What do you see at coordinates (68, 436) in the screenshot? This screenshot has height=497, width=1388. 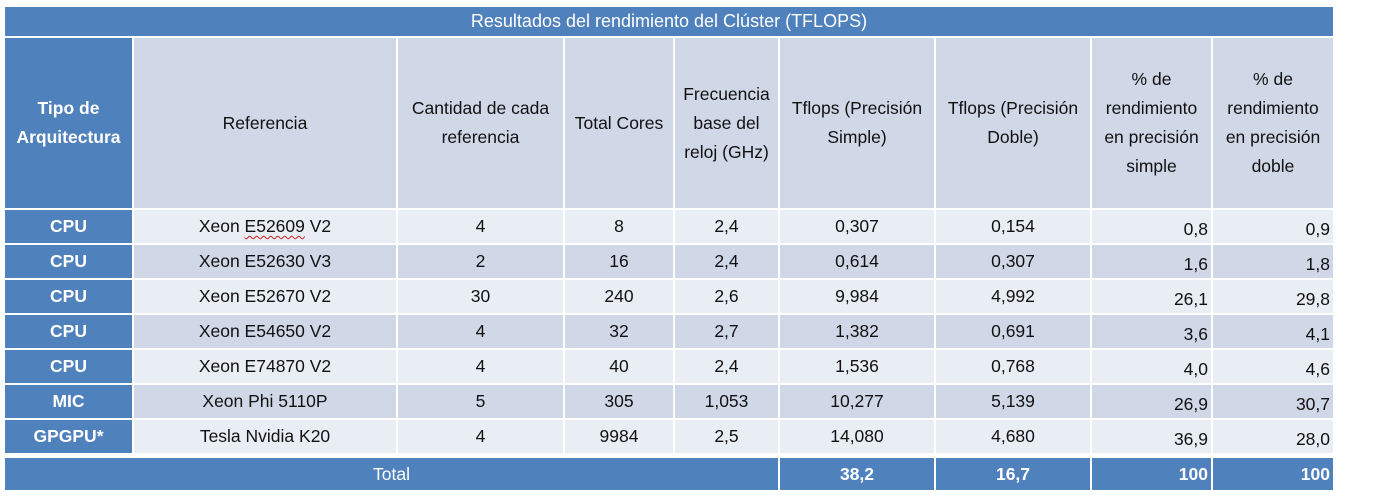 I see `cell-architecture: GPGPU*` at bounding box center [68, 436].